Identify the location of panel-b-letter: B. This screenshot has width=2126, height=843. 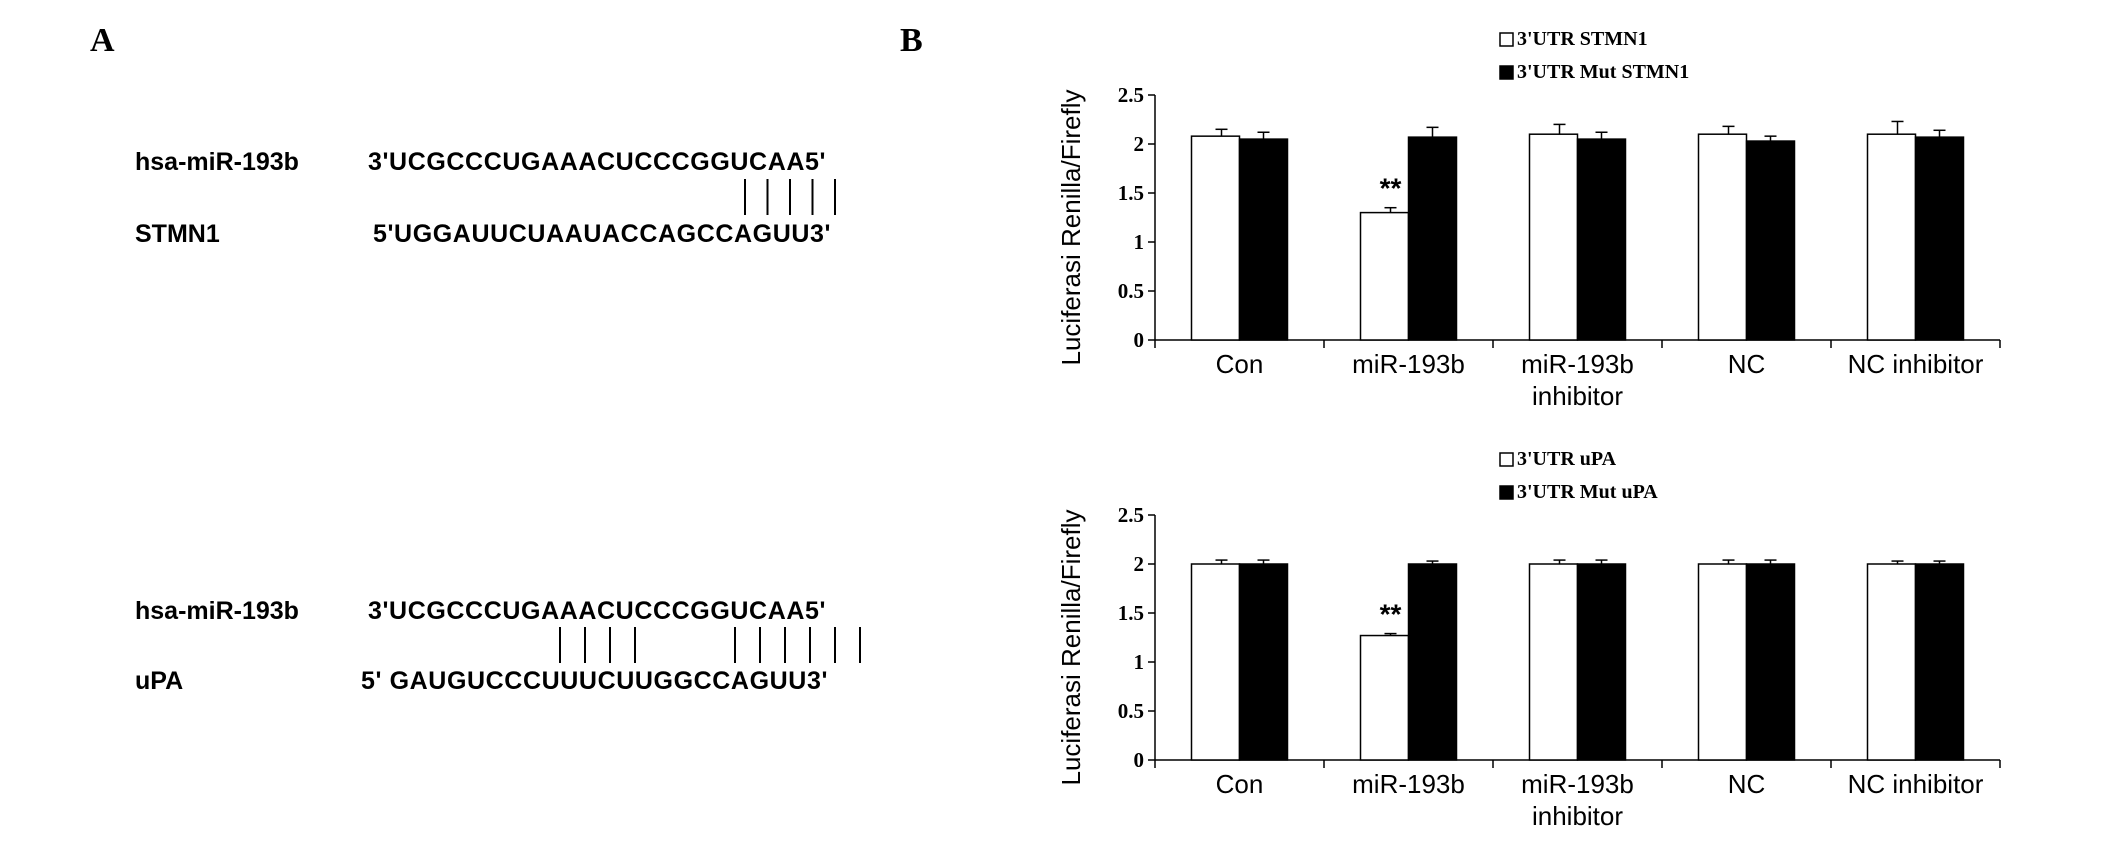
(911, 40).